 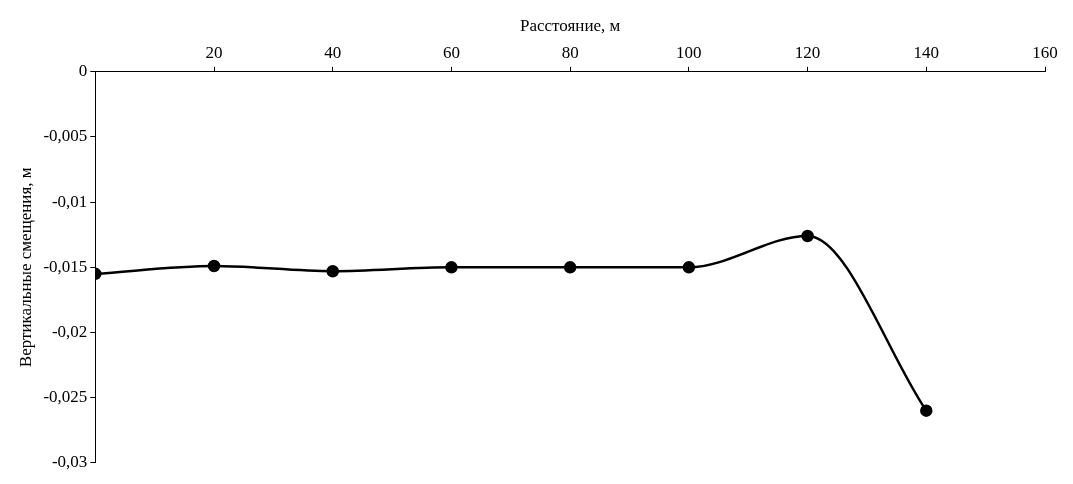 I want to click on x-tick-label: 100, so click(x=689, y=53).